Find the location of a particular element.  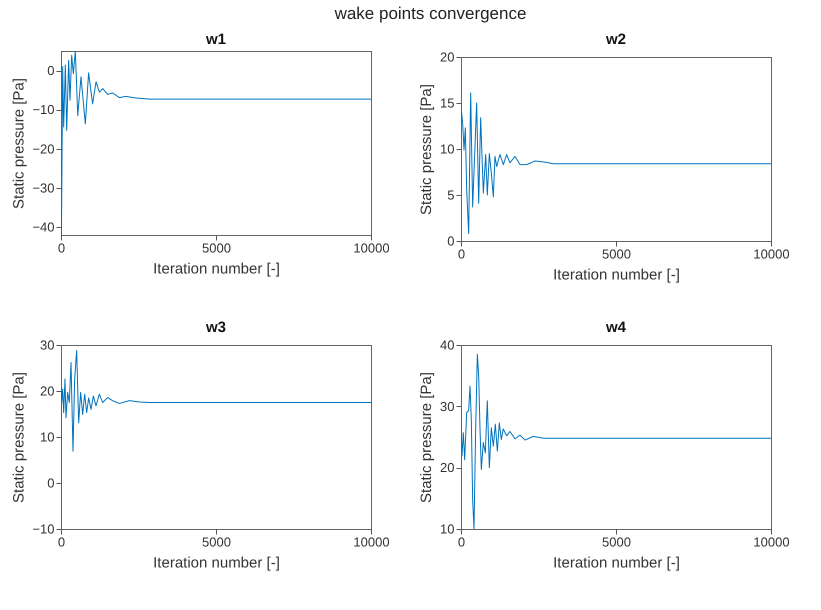

y-tick-label: 40 is located at coordinates (447, 345).